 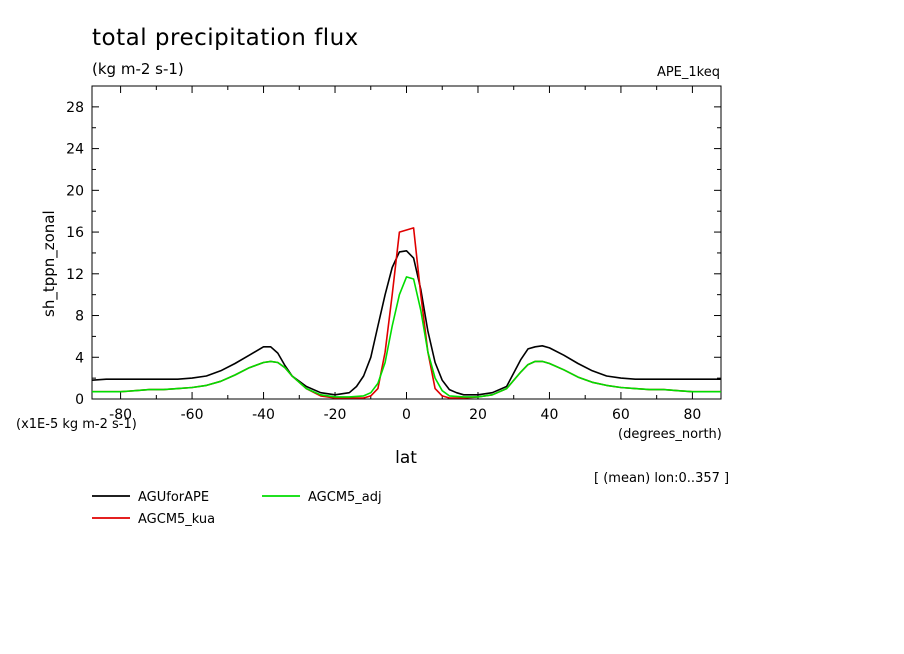 What do you see at coordinates (75, 108) in the screenshot?
I see `y-tick-label: 28` at bounding box center [75, 108].